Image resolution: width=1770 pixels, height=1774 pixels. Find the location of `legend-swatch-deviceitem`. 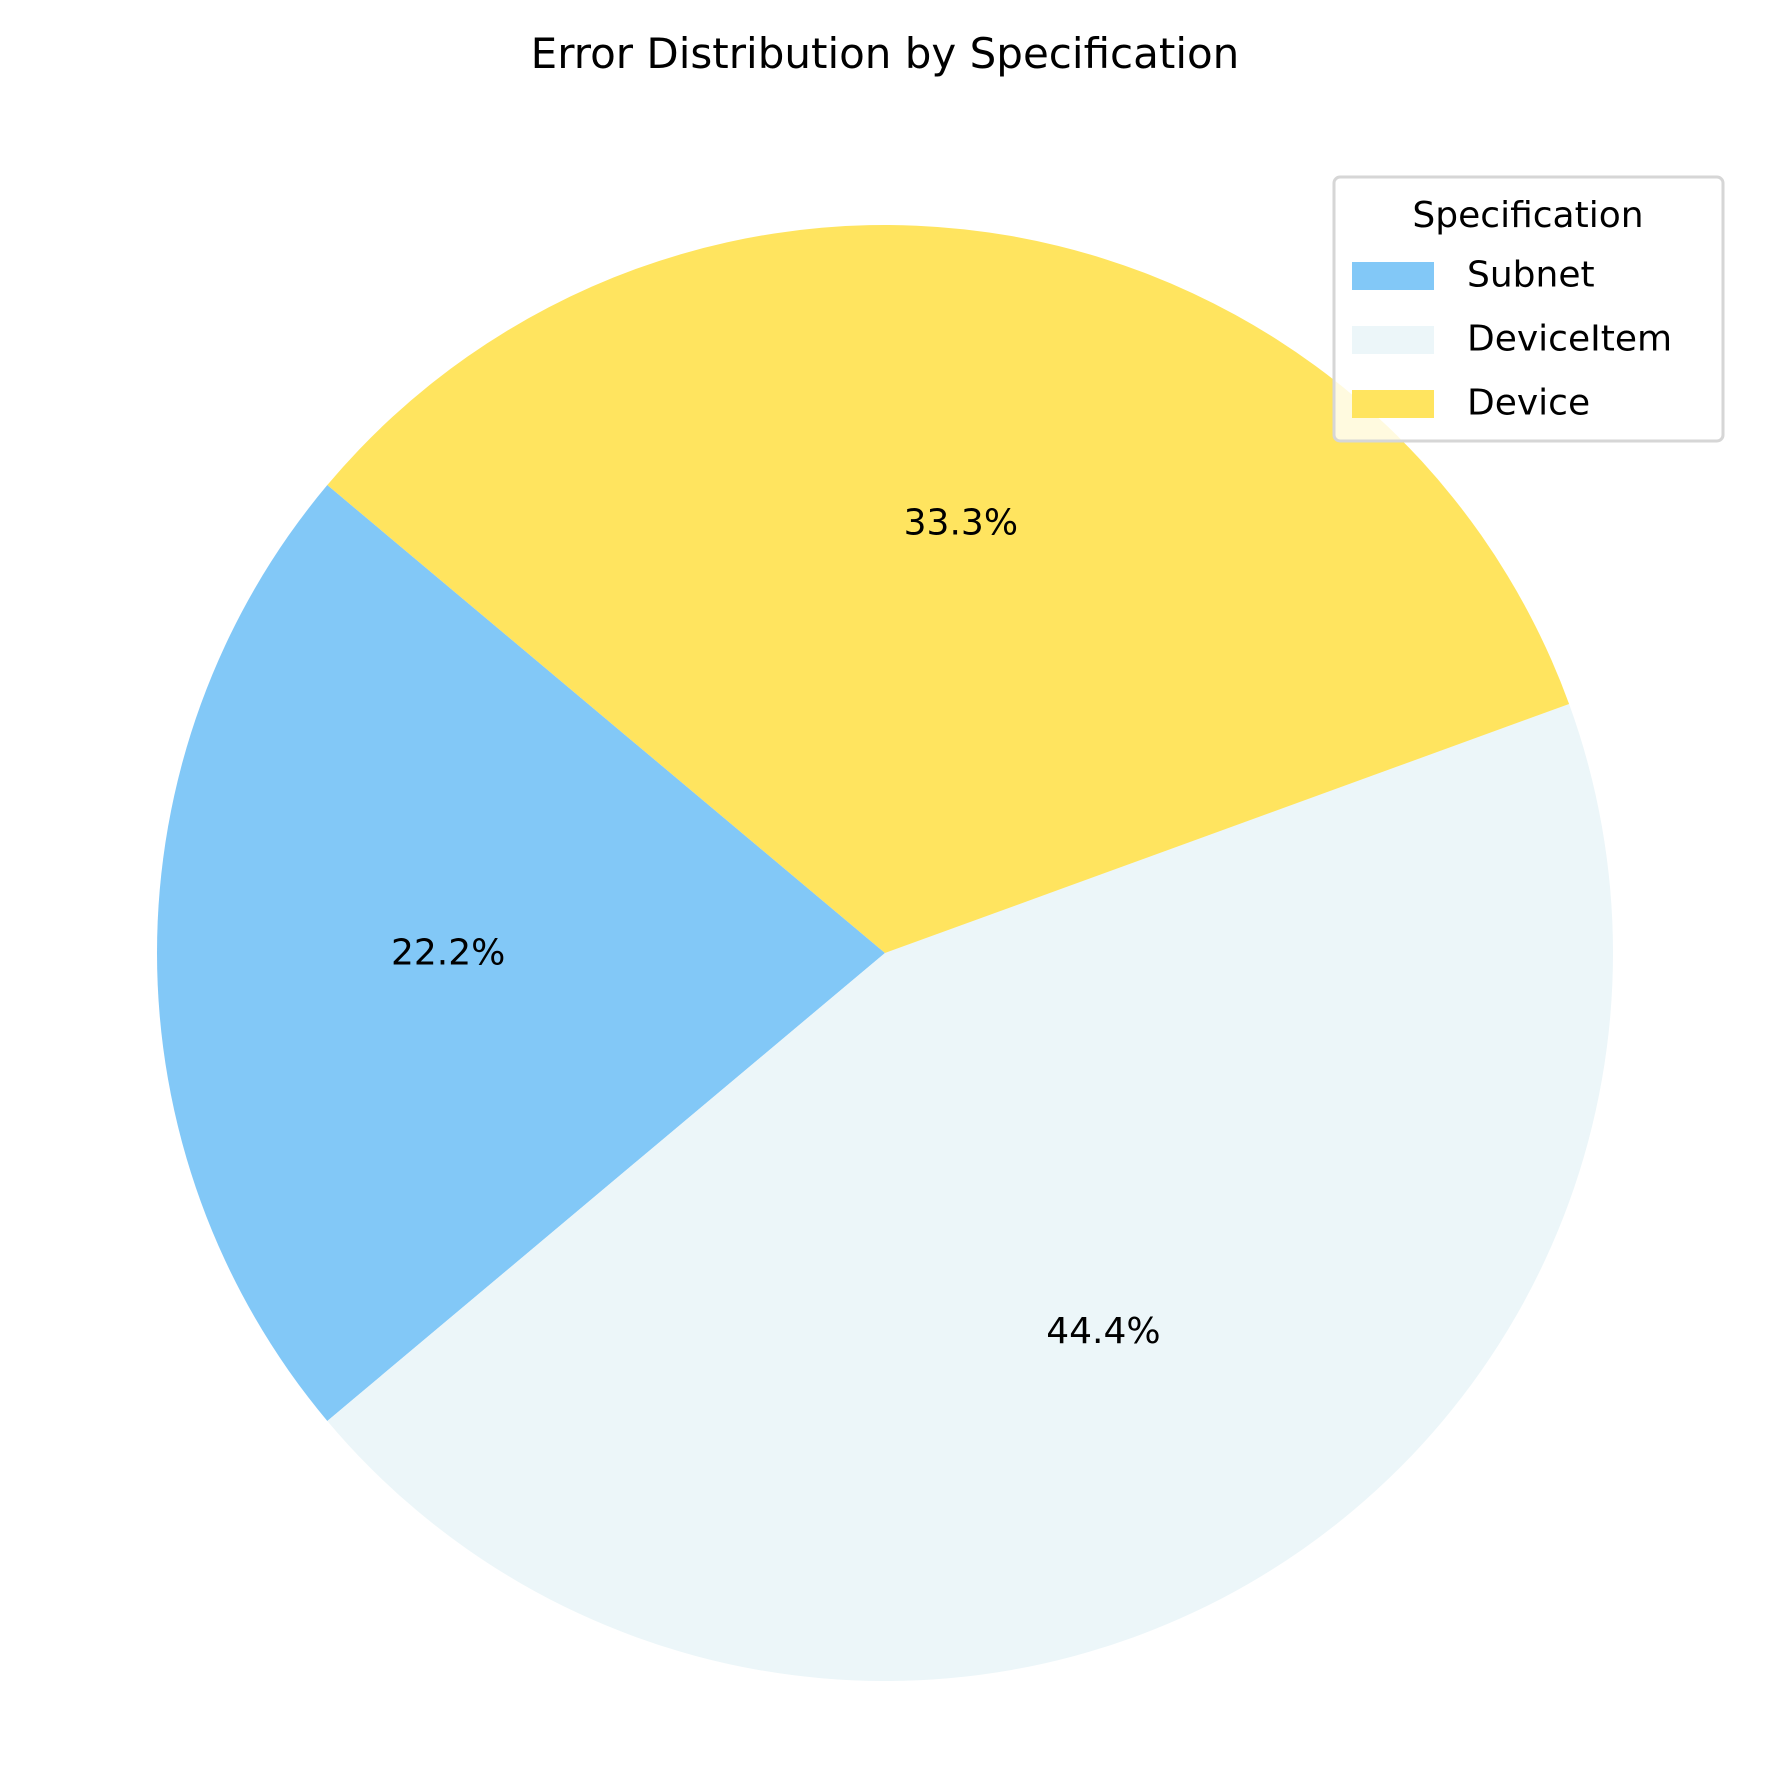

legend-swatch-deviceitem is located at coordinates (1393, 340).